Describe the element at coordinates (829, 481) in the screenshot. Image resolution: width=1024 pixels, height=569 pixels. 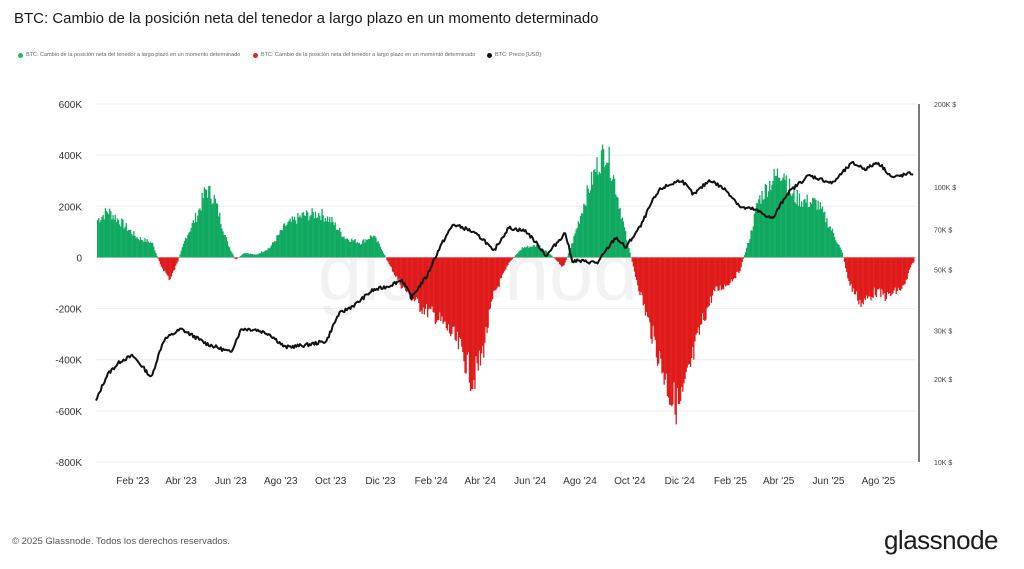
I see `x-tick-label: Jun '25` at that location.